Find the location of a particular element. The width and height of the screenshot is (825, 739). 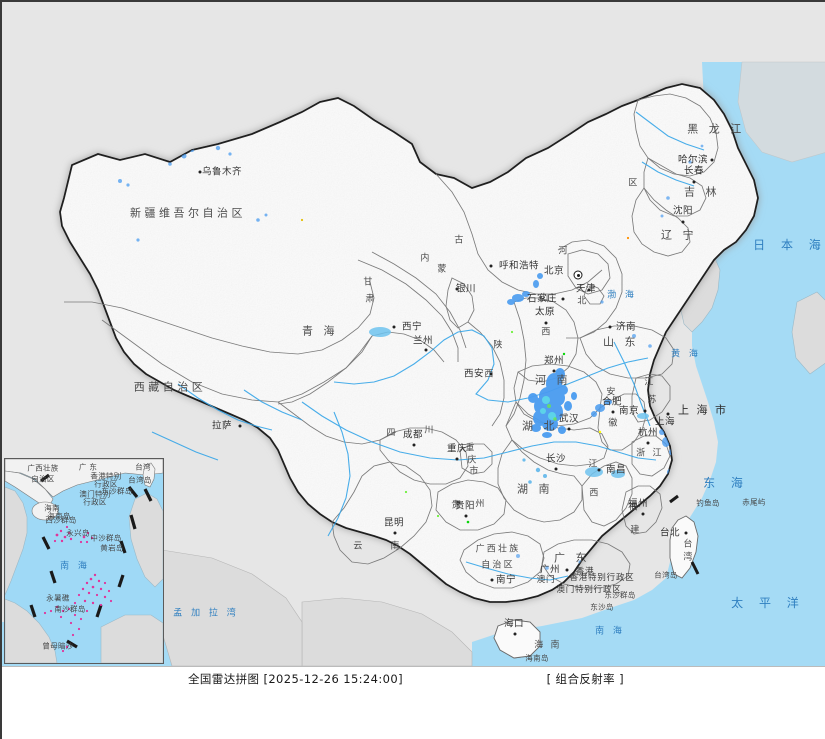

inset-island-dots is located at coordinates (78, 589).